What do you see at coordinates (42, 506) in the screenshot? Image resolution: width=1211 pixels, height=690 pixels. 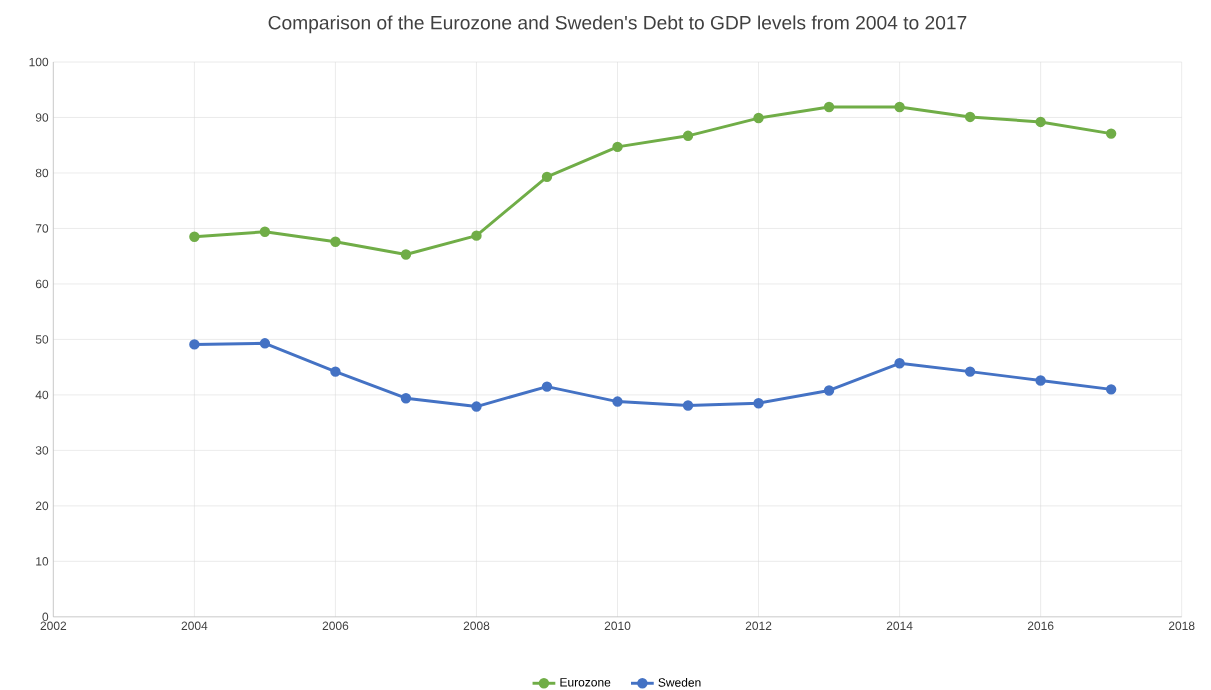 I see `y-tick-label: 20` at bounding box center [42, 506].